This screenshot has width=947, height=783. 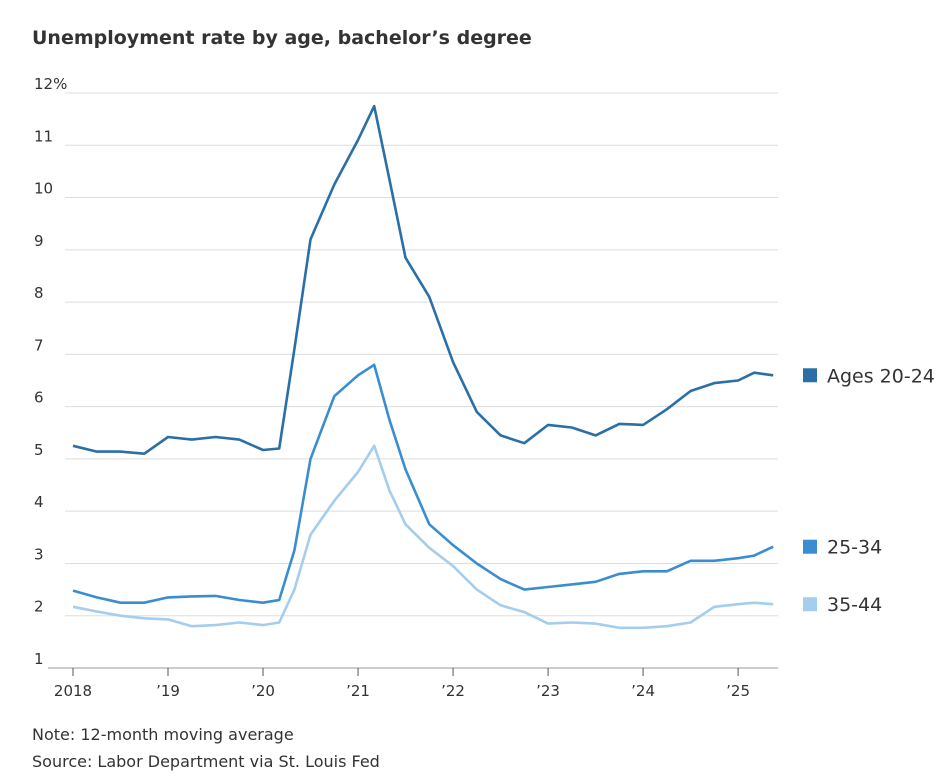 I want to click on legend-label: 25-34, so click(x=854, y=548).